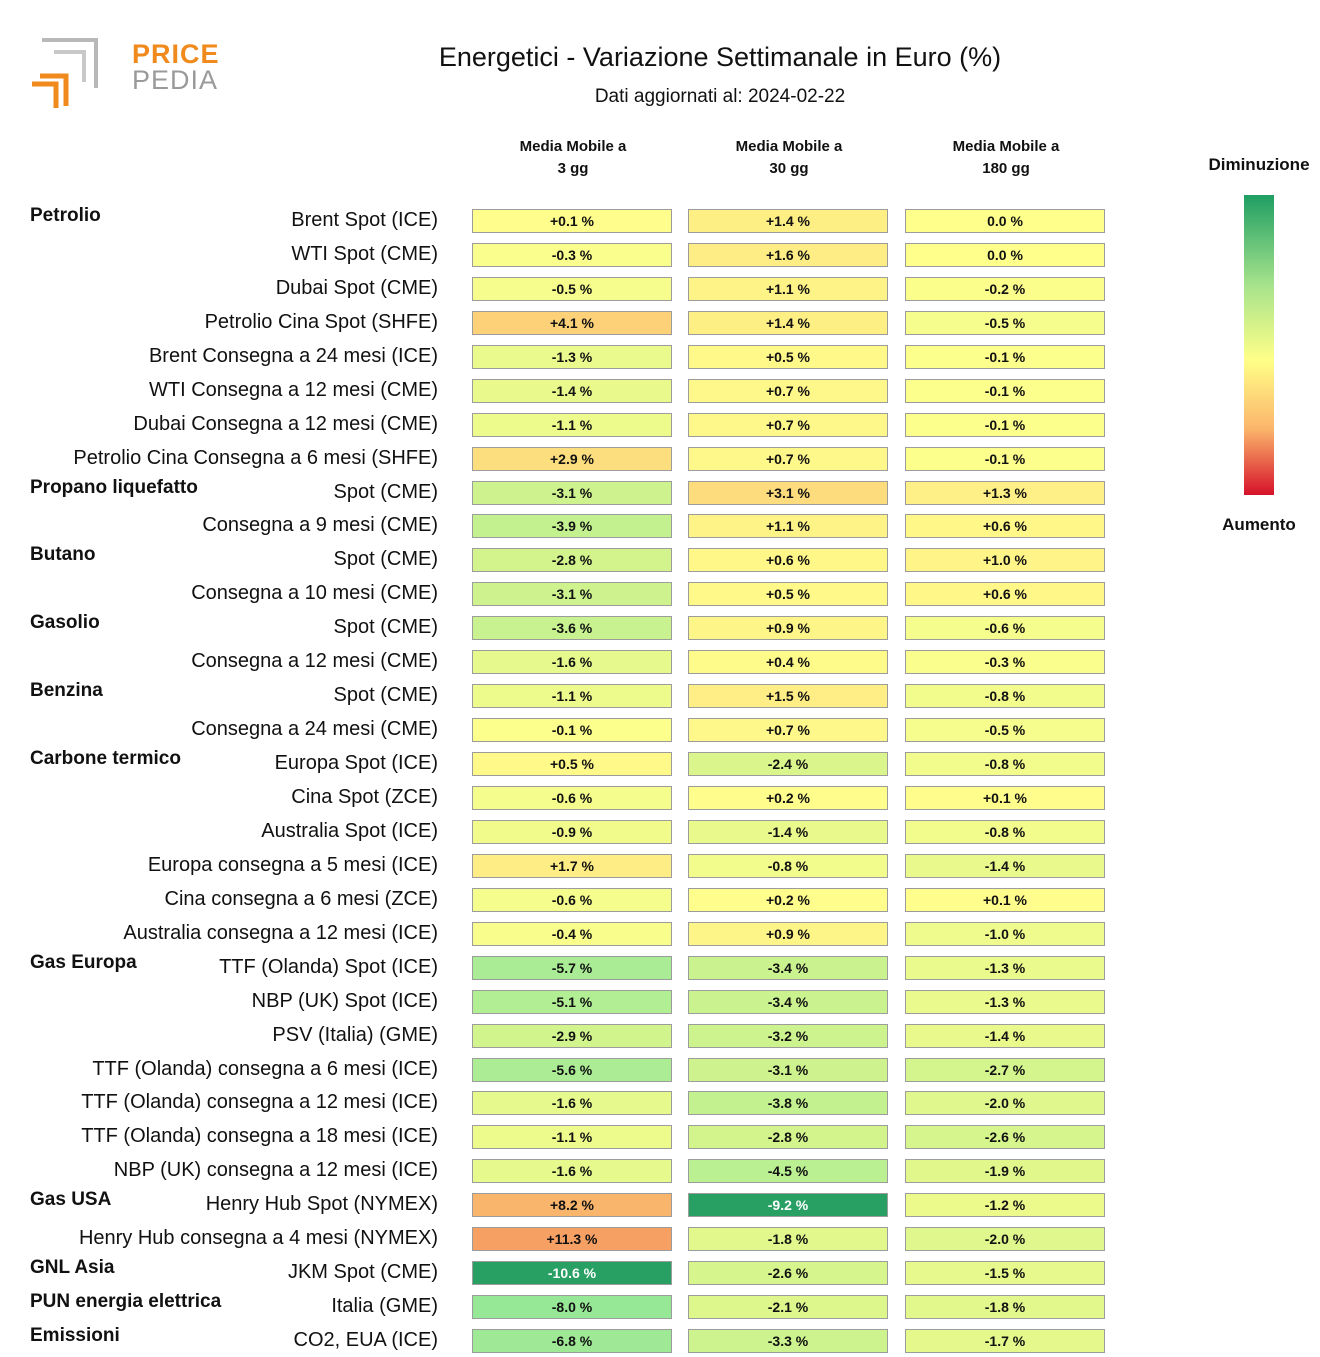  I want to click on heatmap-cell: -4.5 %, so click(788, 1171).